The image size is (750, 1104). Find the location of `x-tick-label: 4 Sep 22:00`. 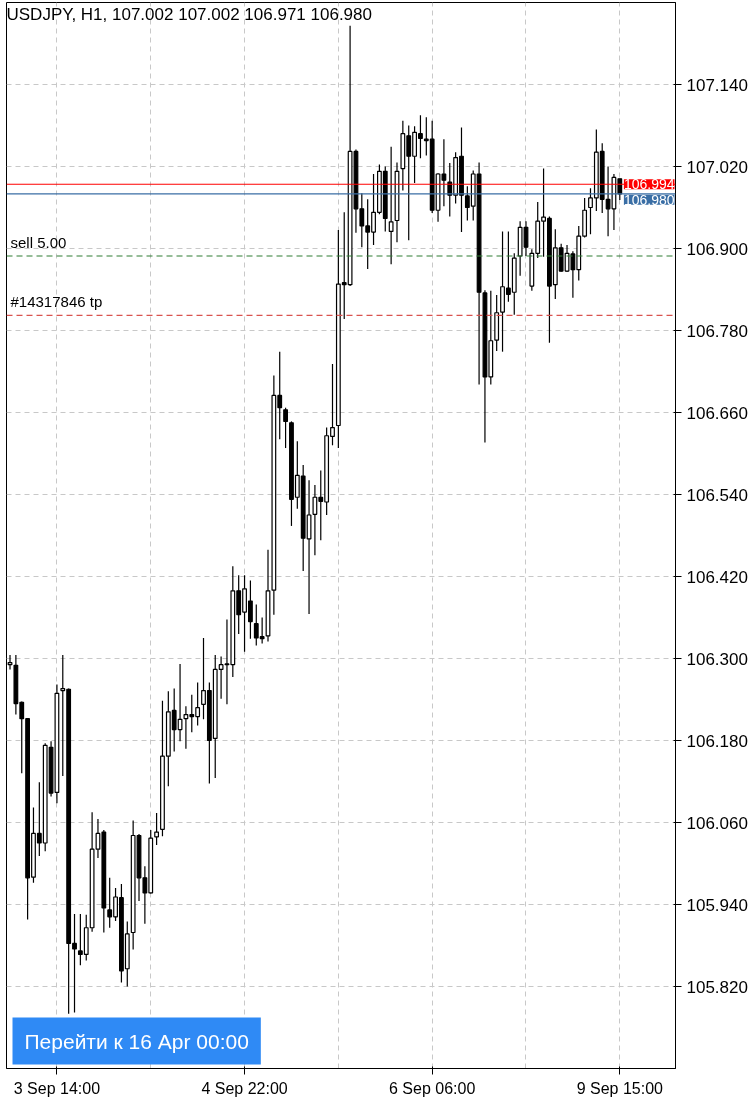

x-tick-label: 4 Sep 22:00 is located at coordinates (244, 1088).